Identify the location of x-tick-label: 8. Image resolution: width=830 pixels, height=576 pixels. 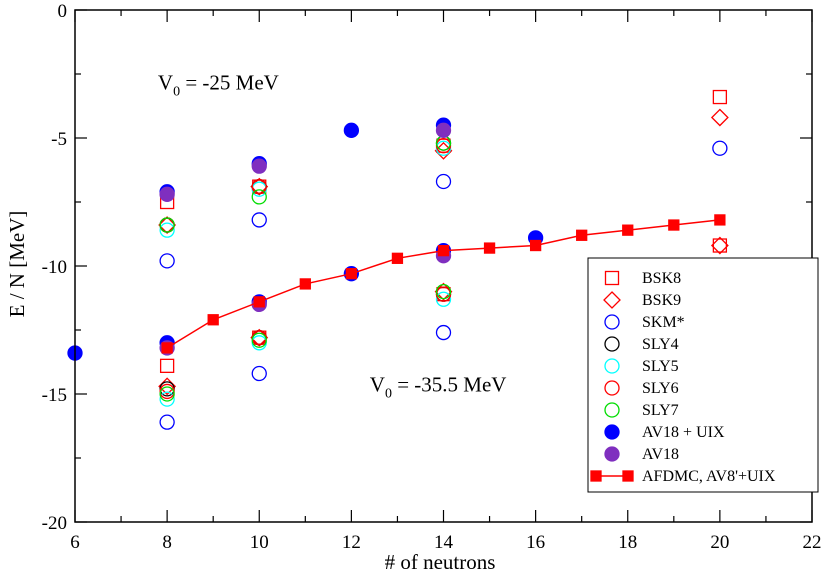
(167, 542).